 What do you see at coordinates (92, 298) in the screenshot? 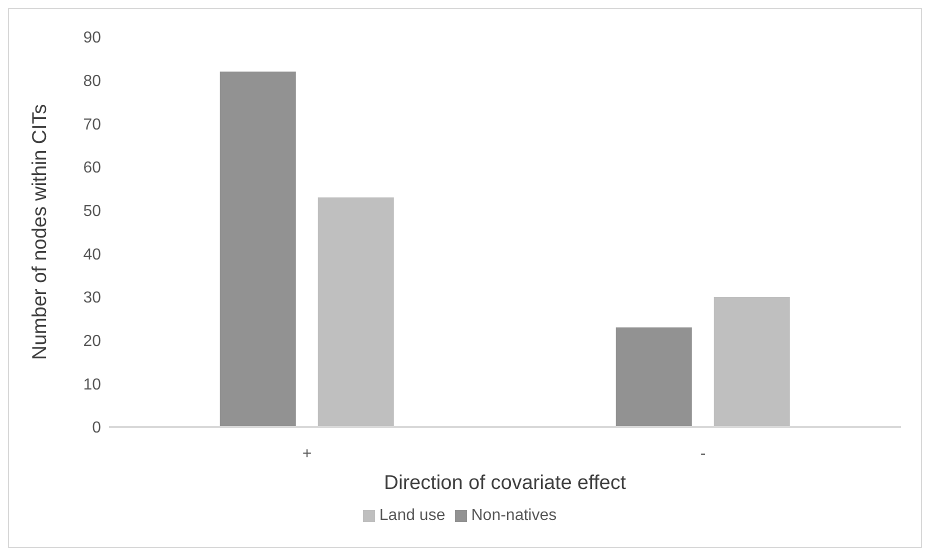
I see `y-tick-label: 30` at bounding box center [92, 298].